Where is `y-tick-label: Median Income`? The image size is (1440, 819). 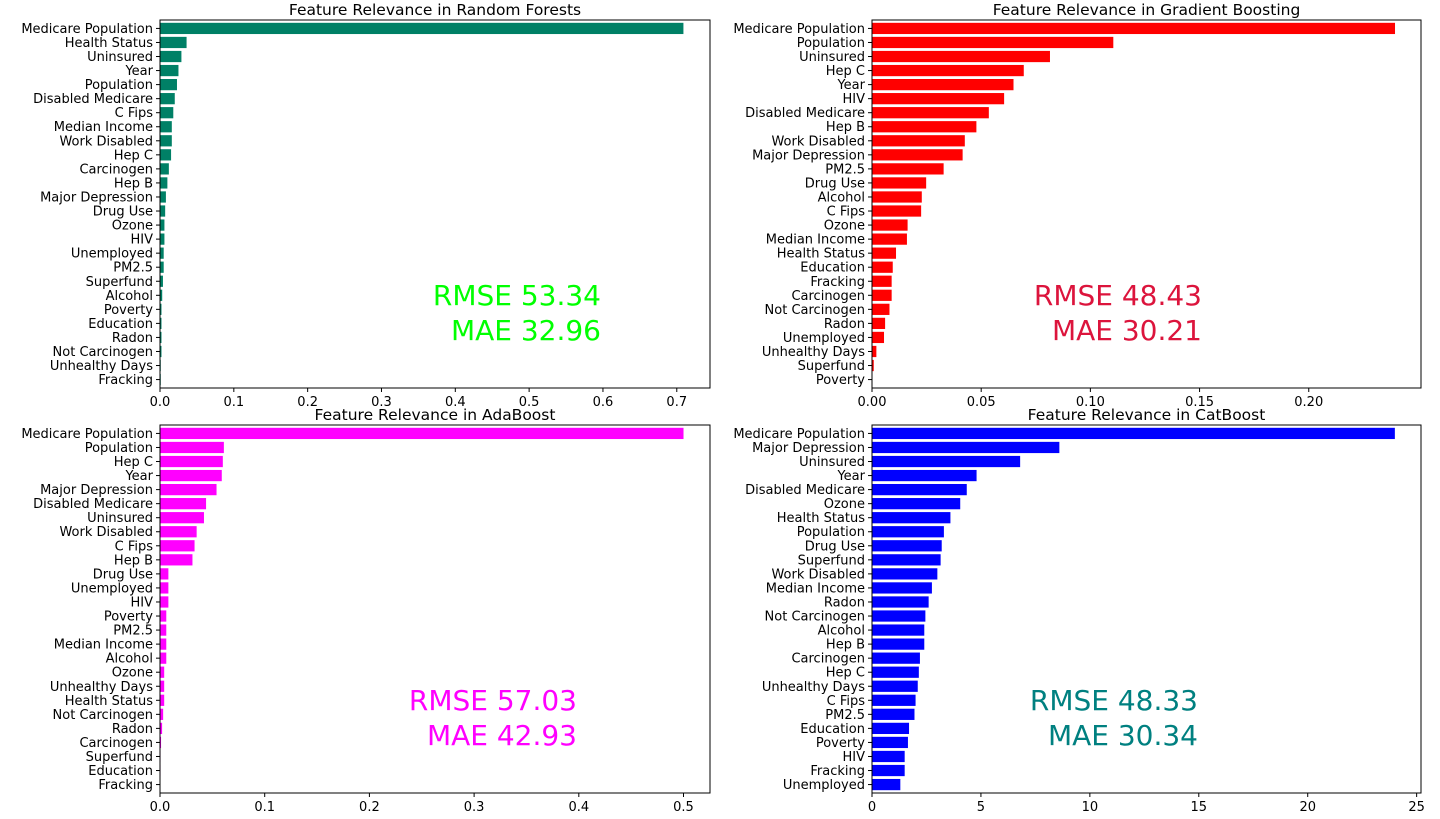
y-tick-label: Median Income is located at coordinates (103, 645).